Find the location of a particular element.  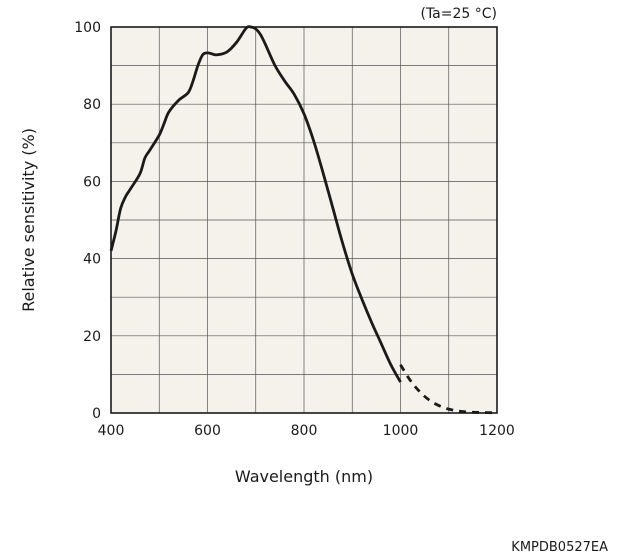

y-tick-label: 60 is located at coordinates (92, 182).